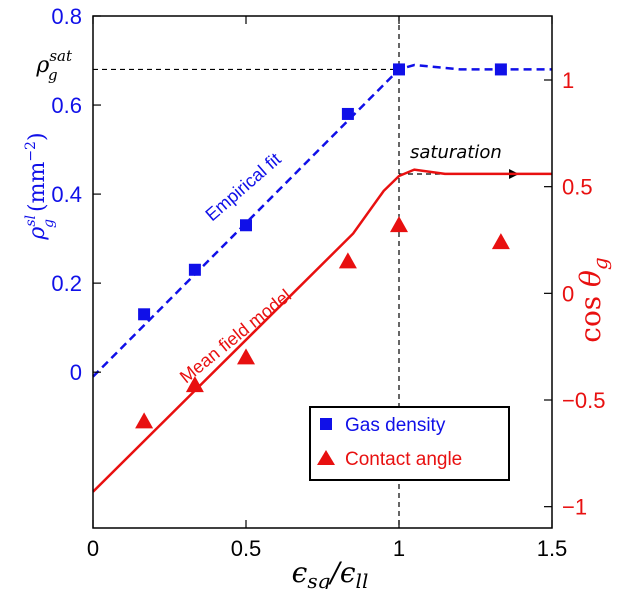 This screenshot has width=629, height=589. I want to click on legend-label-contact-angle: Contact angle, so click(403, 459).